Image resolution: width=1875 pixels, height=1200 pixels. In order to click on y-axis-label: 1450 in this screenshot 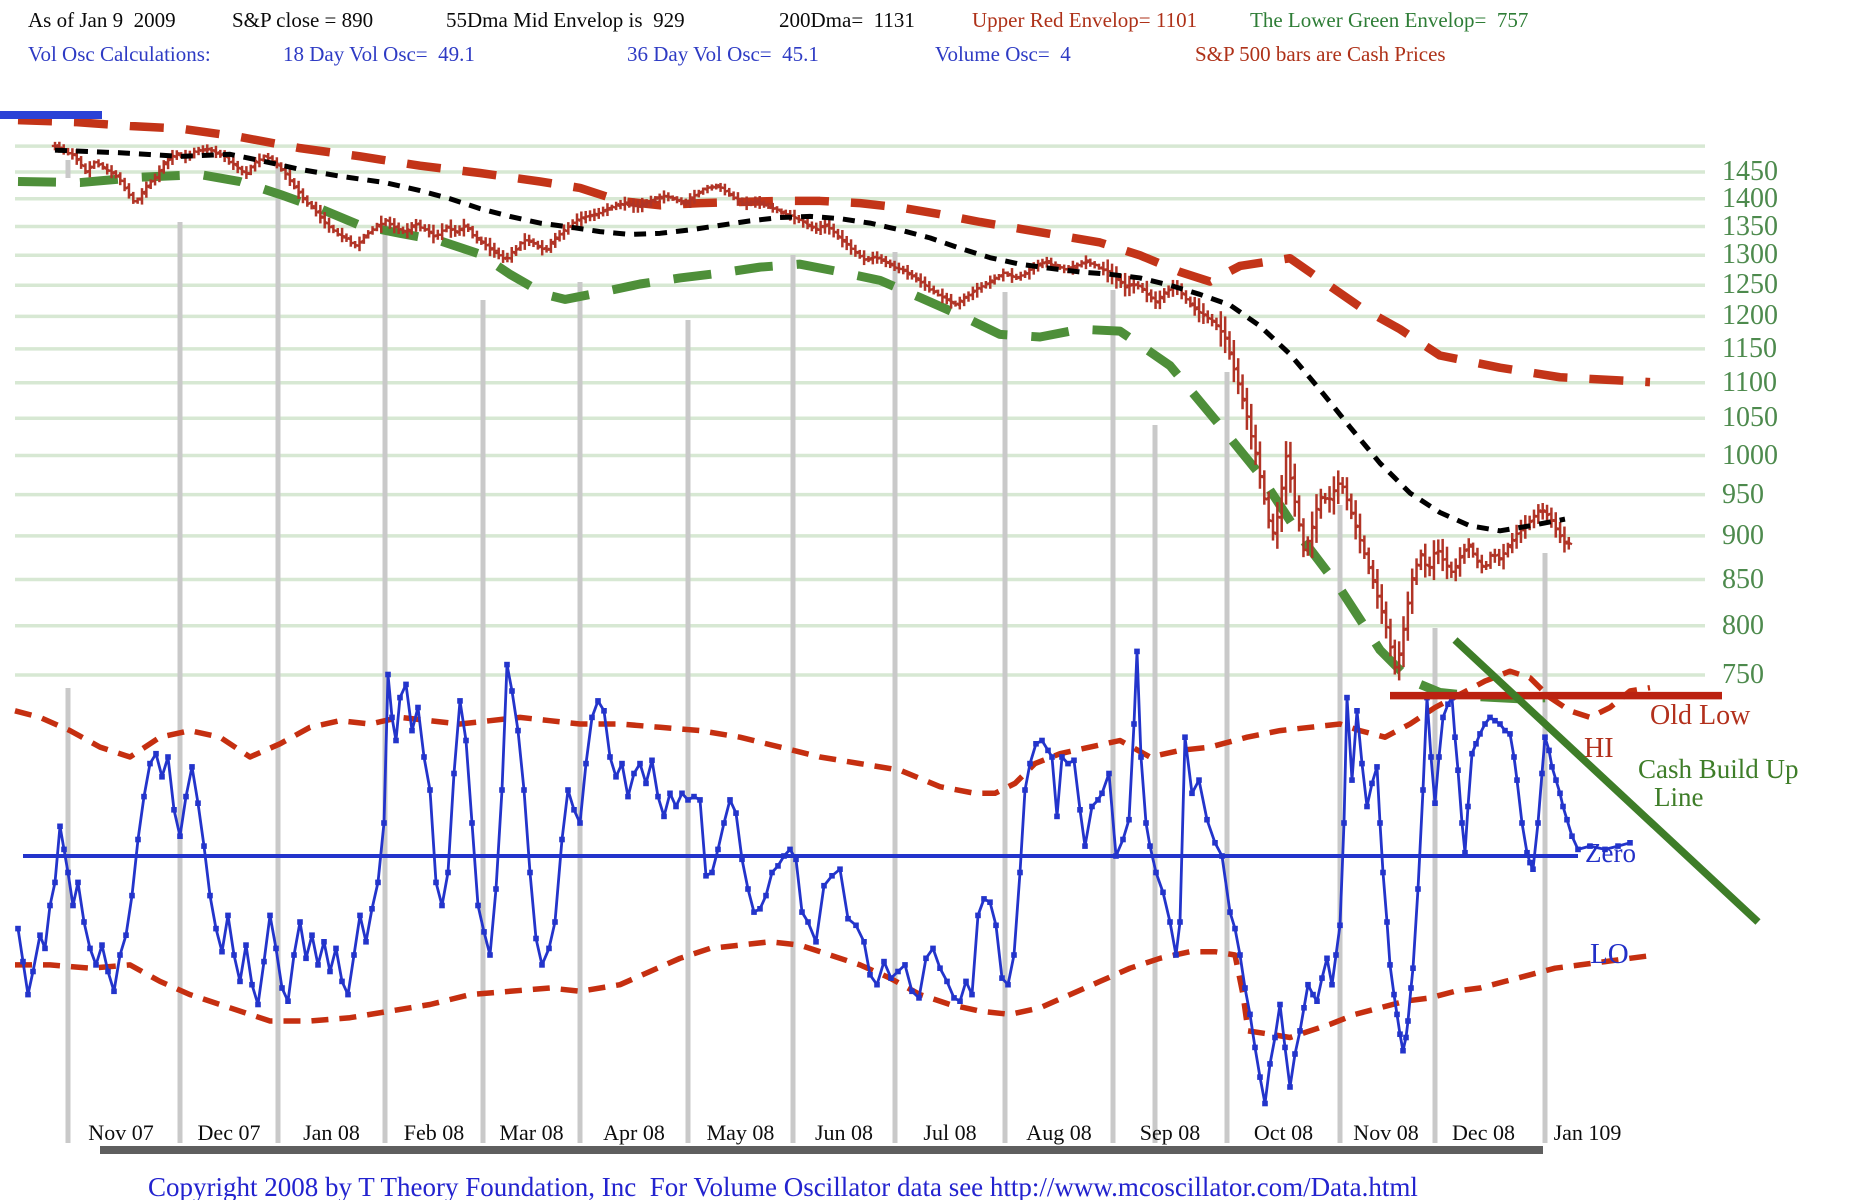, I will do `click(1750, 171)`.